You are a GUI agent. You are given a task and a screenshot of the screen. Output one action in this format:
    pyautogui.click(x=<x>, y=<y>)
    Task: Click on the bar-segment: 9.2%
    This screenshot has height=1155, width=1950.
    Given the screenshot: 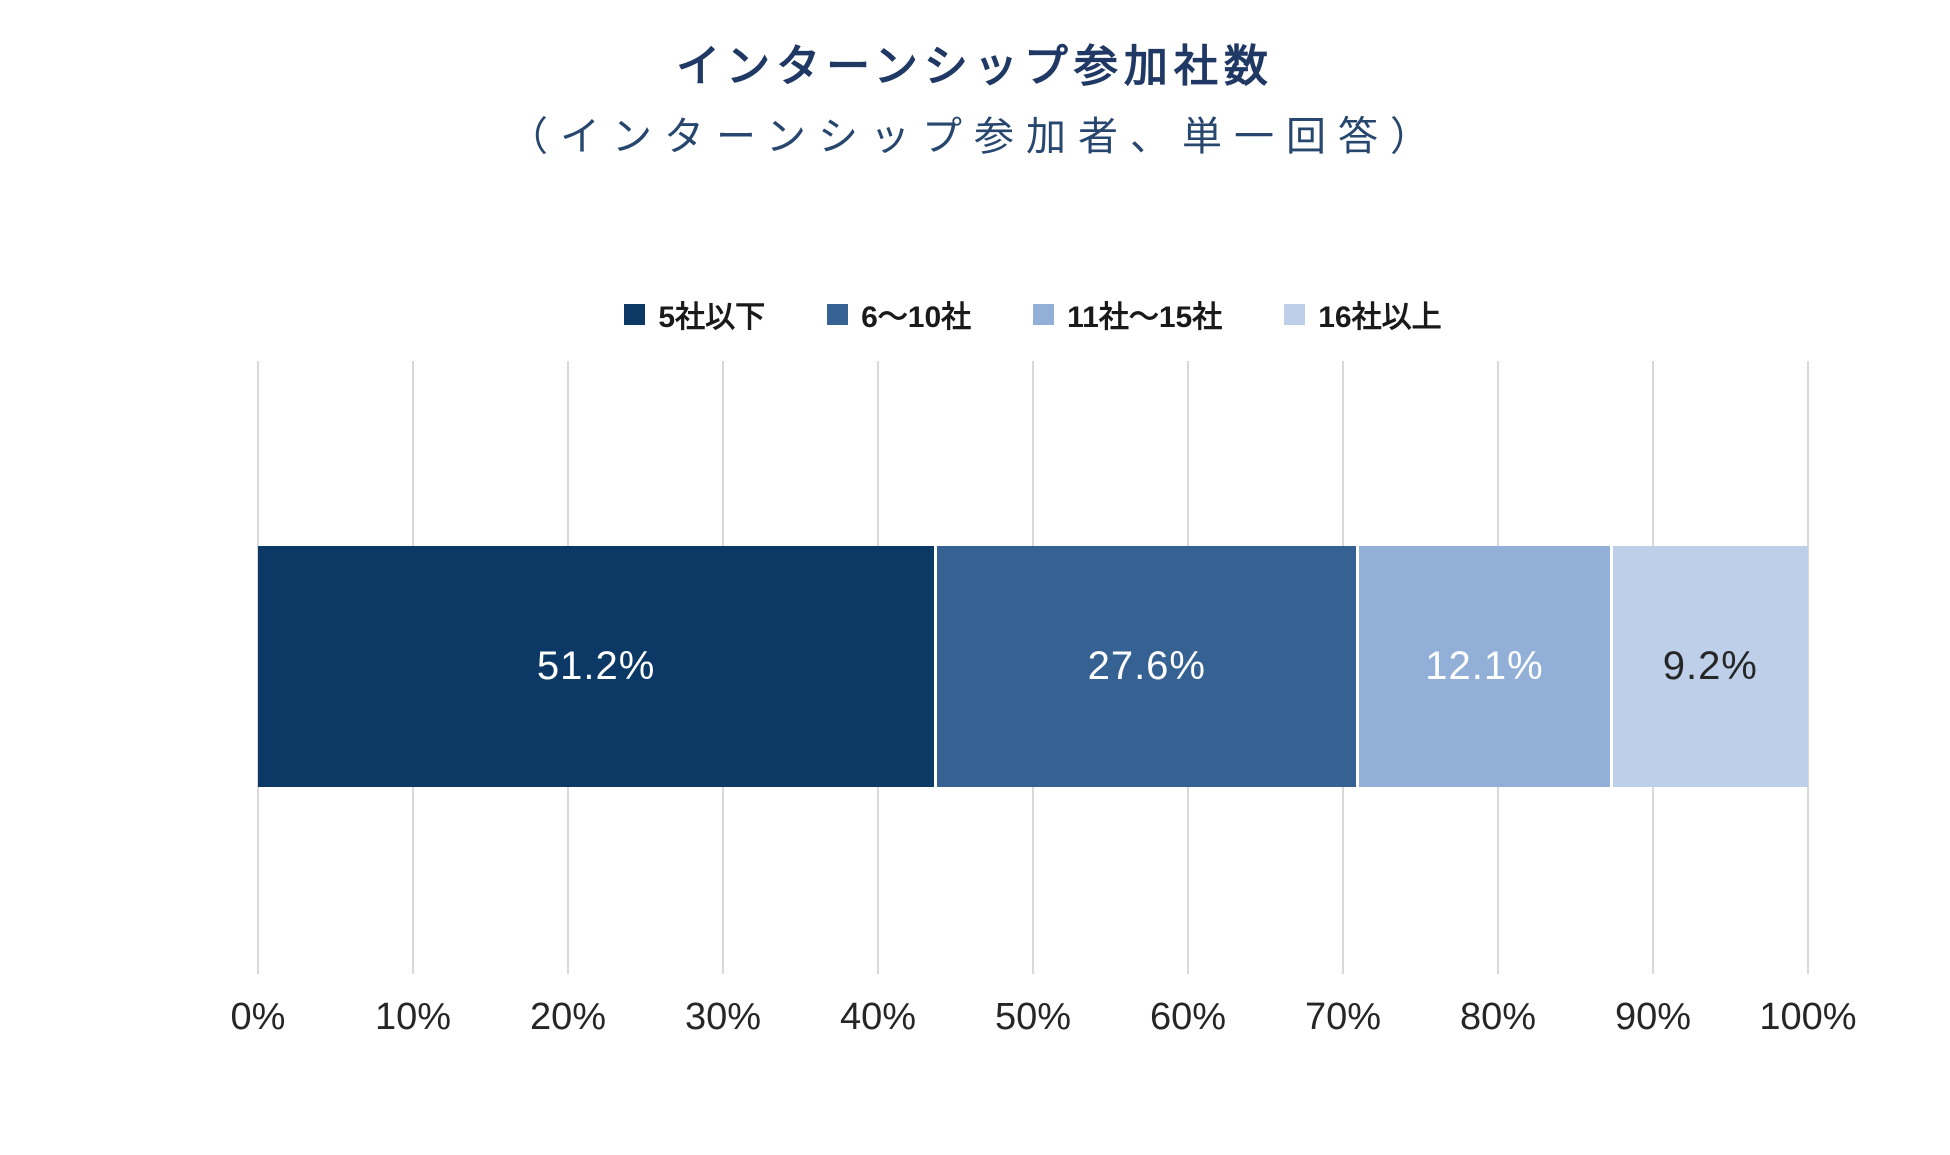 What is the action you would take?
    pyautogui.click(x=1710, y=666)
    